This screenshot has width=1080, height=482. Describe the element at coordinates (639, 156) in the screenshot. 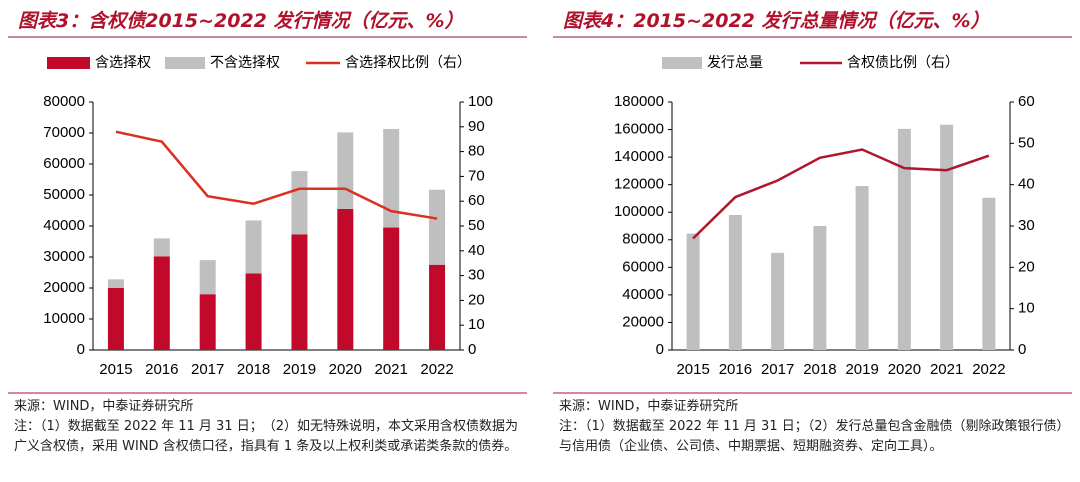

I see `y-tick-label: 140000` at that location.